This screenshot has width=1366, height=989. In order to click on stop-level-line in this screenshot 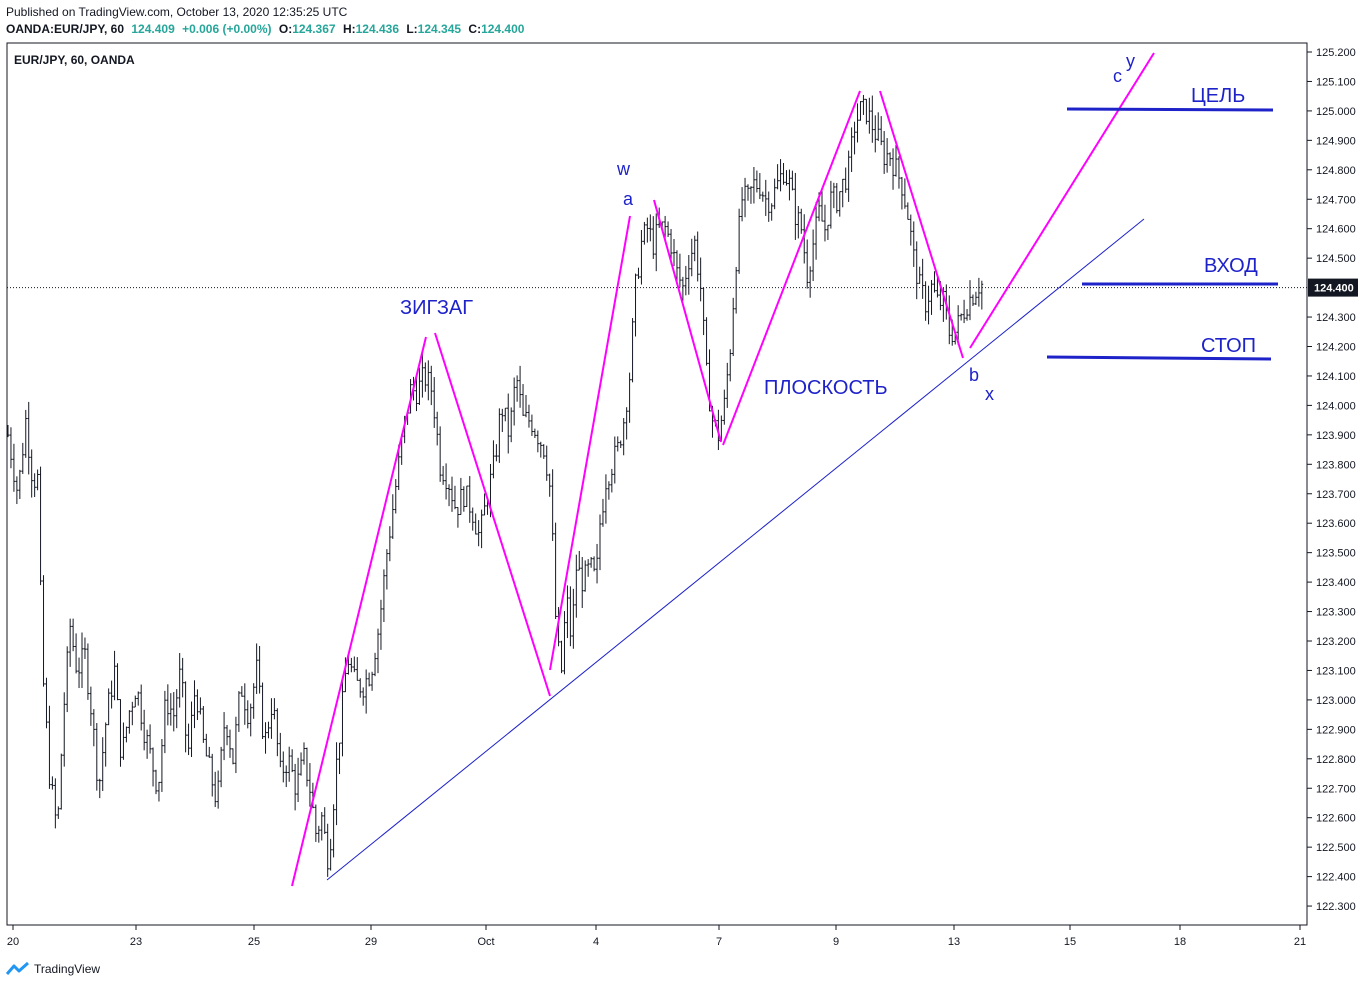, I will do `click(1159, 358)`.